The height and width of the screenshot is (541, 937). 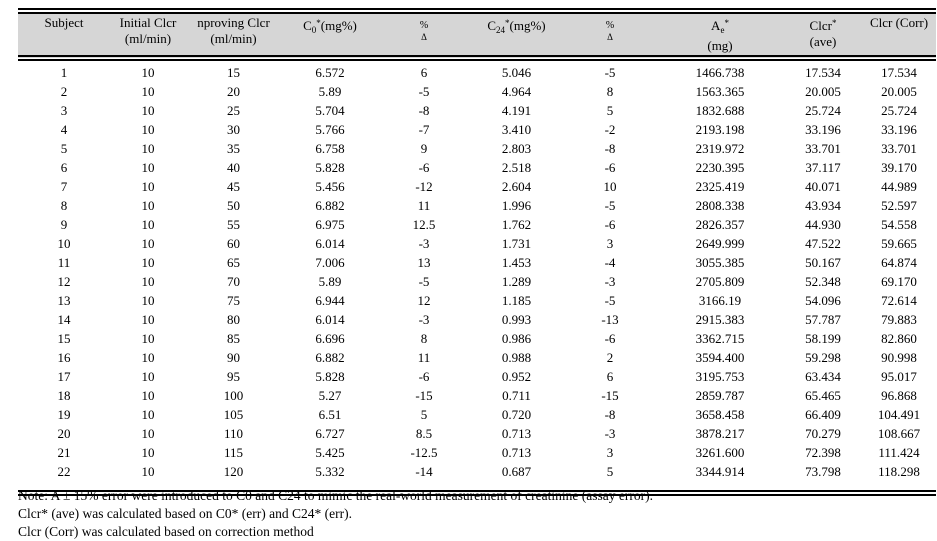 I want to click on table-cell: 3878.217, so click(x=720, y=433).